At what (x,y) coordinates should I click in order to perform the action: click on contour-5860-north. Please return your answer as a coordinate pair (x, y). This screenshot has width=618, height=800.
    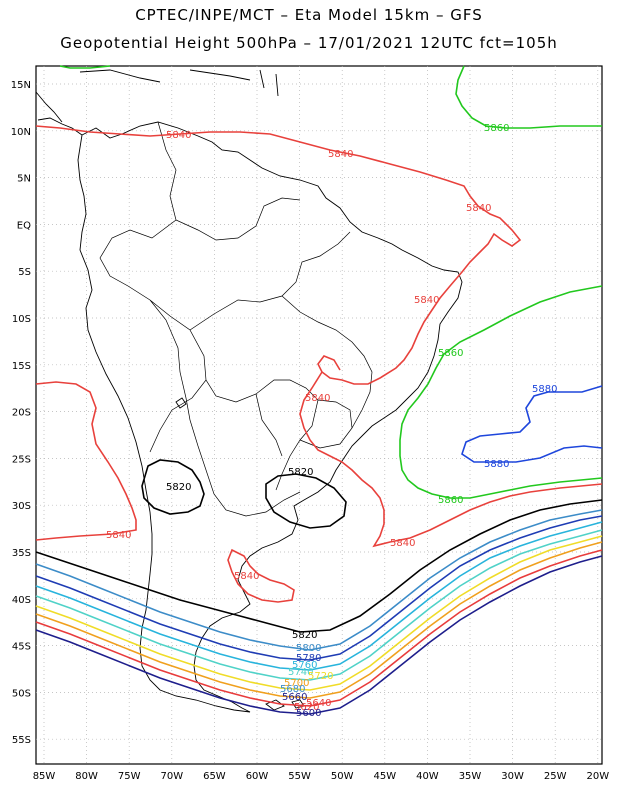
    Looking at the image, I should click on (528, 97).